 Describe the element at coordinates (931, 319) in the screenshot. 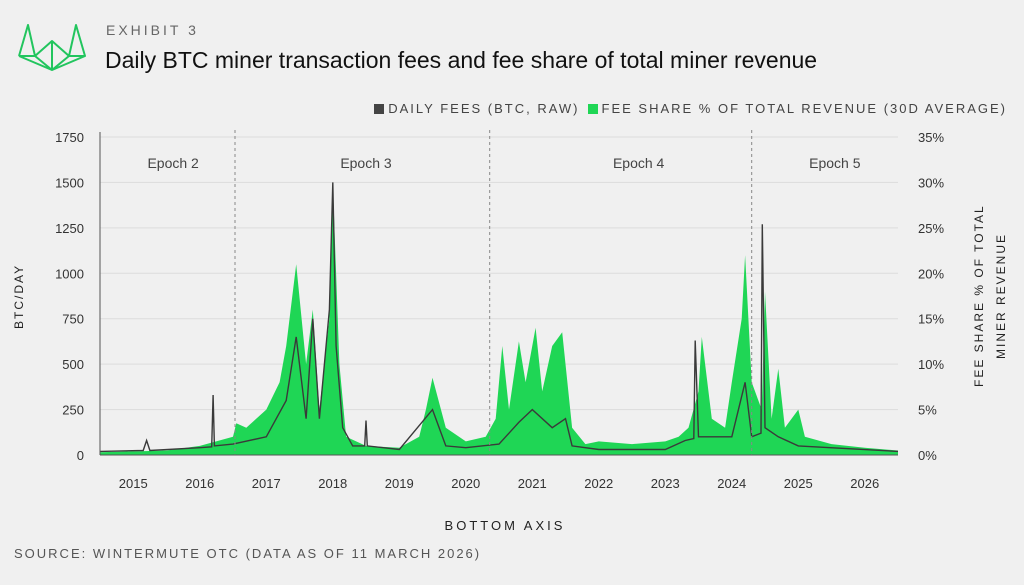

I see `y2-tick-label: 15%` at that location.